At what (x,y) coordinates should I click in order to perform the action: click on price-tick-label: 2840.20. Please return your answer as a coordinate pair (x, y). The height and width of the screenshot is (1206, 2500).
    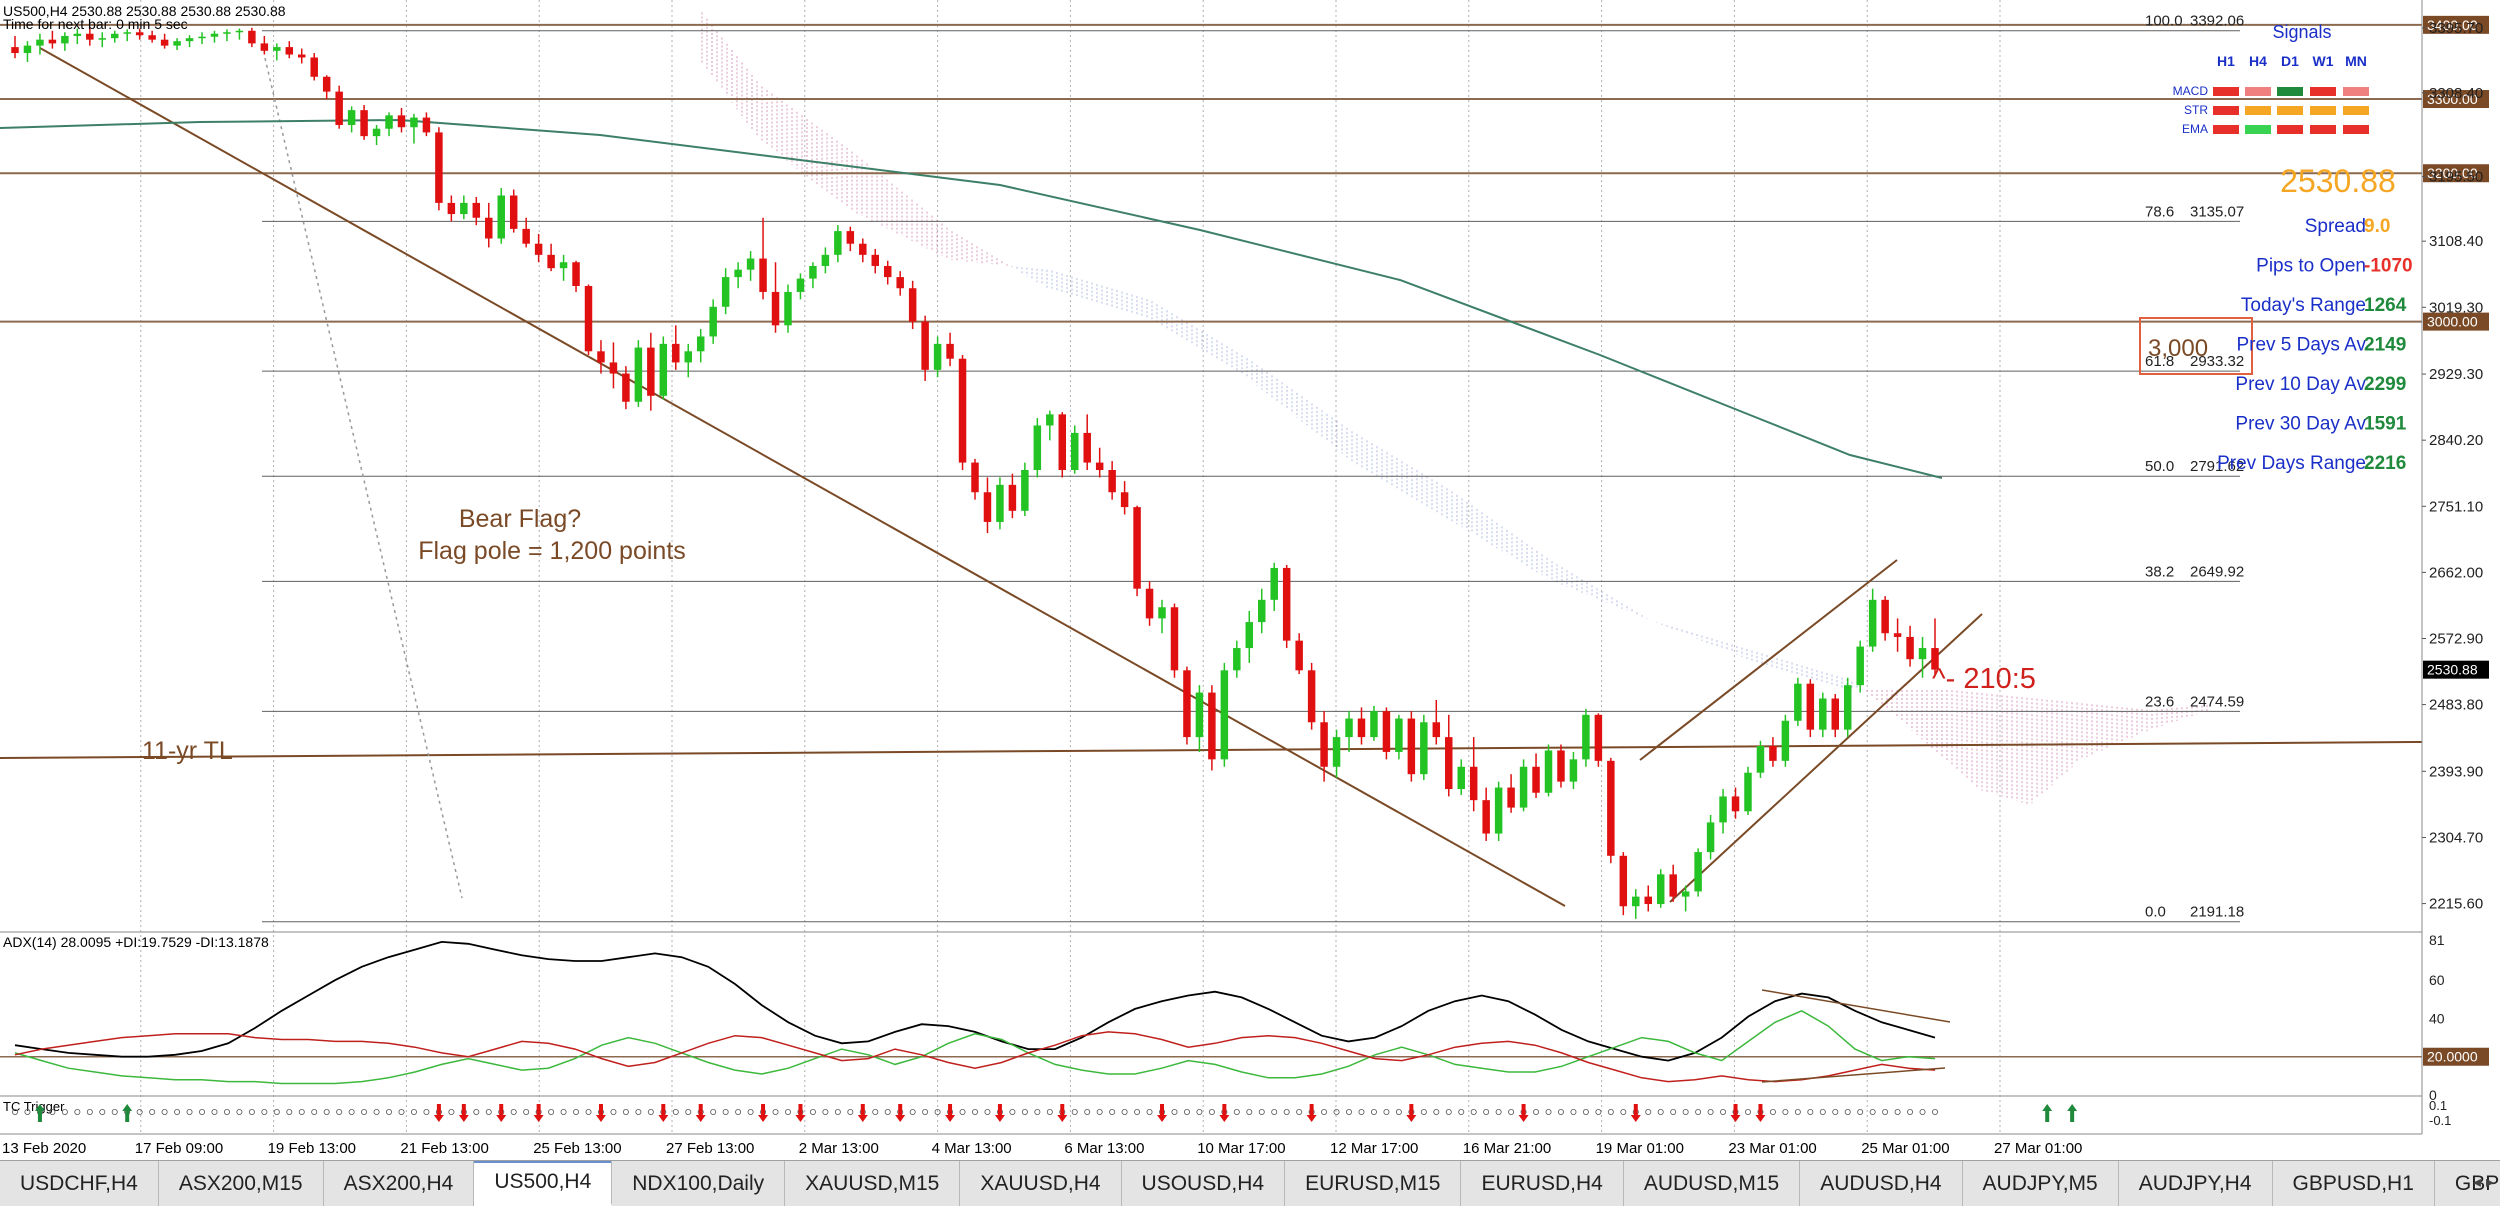
    Looking at the image, I should click on (2456, 440).